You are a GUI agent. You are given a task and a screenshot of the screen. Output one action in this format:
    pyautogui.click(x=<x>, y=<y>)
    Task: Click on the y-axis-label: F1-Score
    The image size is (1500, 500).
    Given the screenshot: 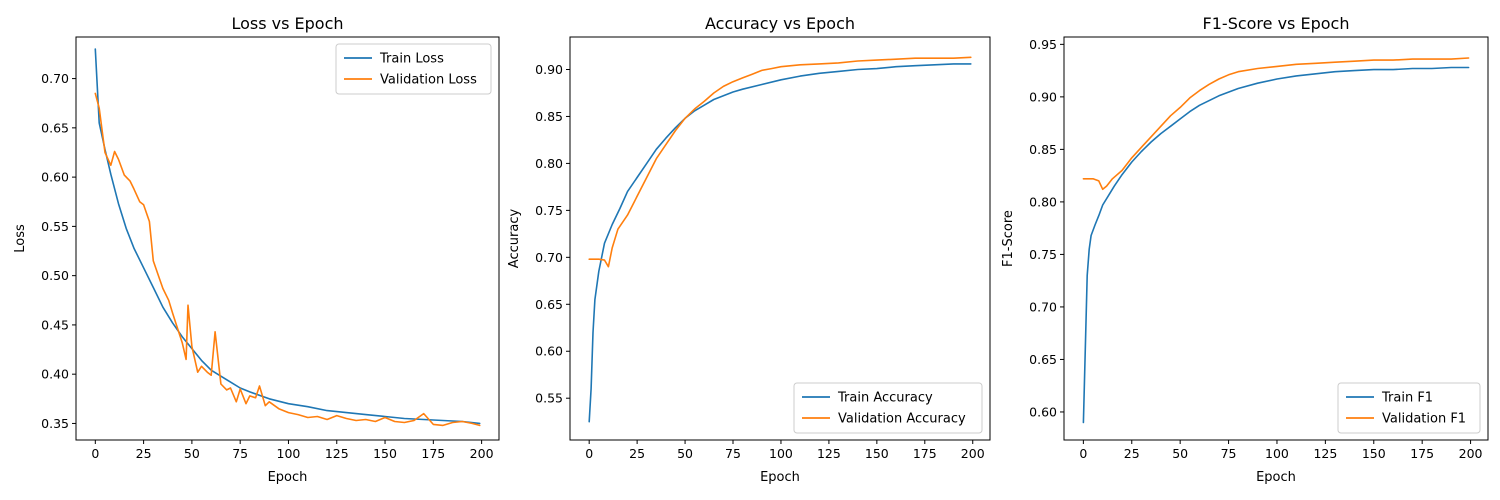 What is the action you would take?
    pyautogui.click(x=1008, y=238)
    